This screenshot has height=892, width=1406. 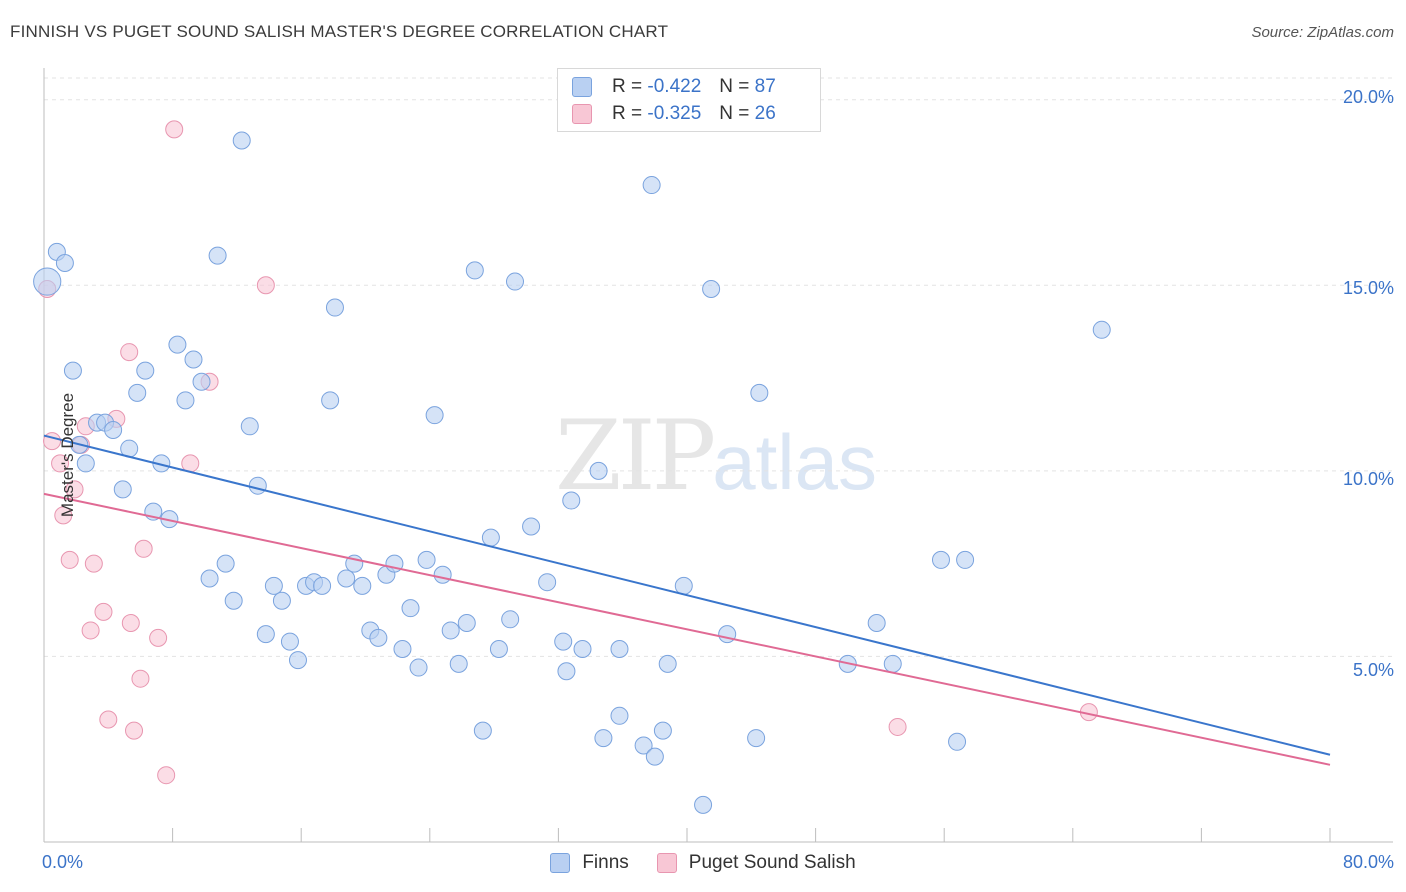 What do you see at coordinates (666, 863) in the screenshot?
I see `salish-swatch` at bounding box center [666, 863].